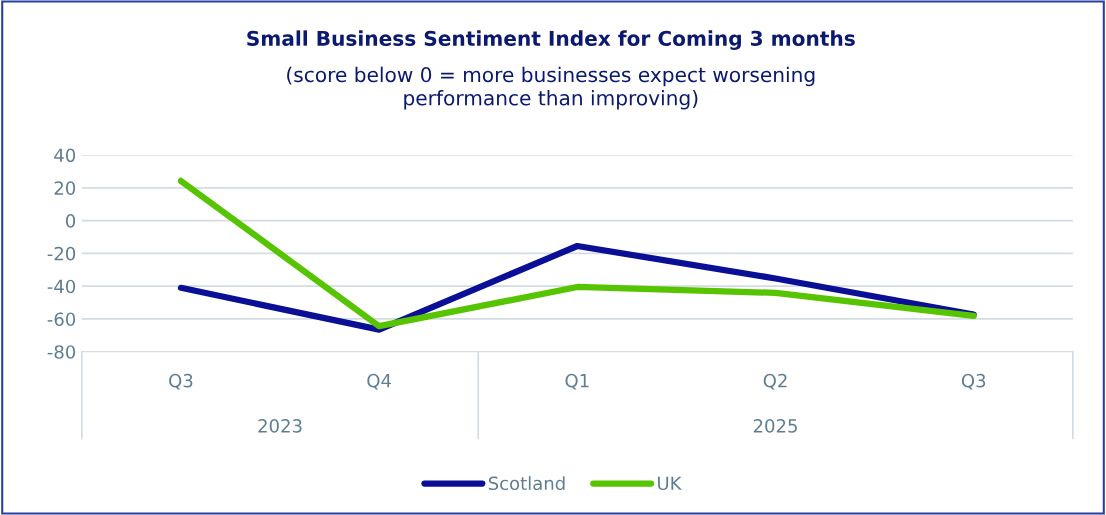 The height and width of the screenshot is (515, 1106). What do you see at coordinates (61, 352) in the screenshot?
I see `y-tick-label: -80` at bounding box center [61, 352].